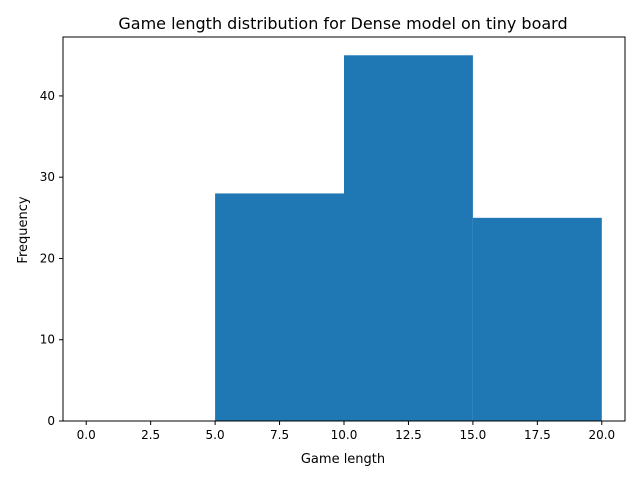  Describe the element at coordinates (23, 229) in the screenshot. I see `y-axis-label: Frequency` at that location.